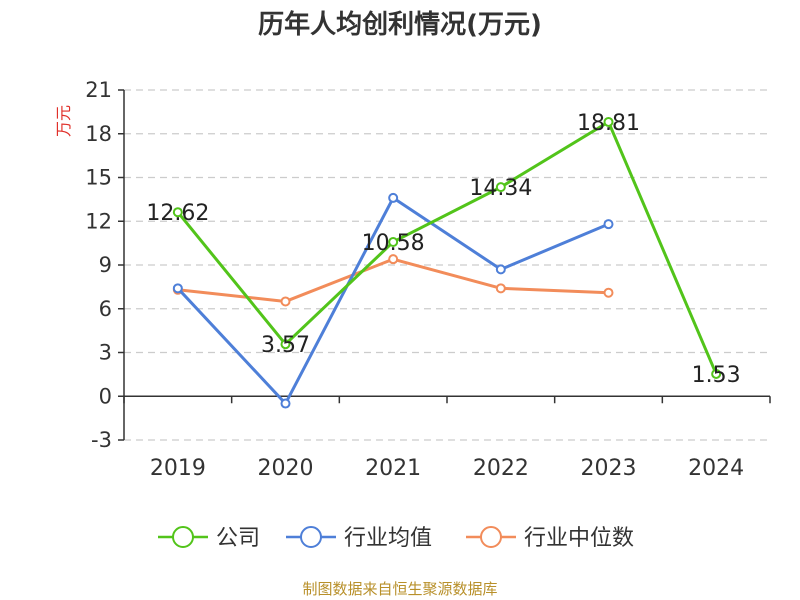  What do you see at coordinates (609, 468) in the screenshot?
I see `x-tick-label: 2023` at bounding box center [609, 468].